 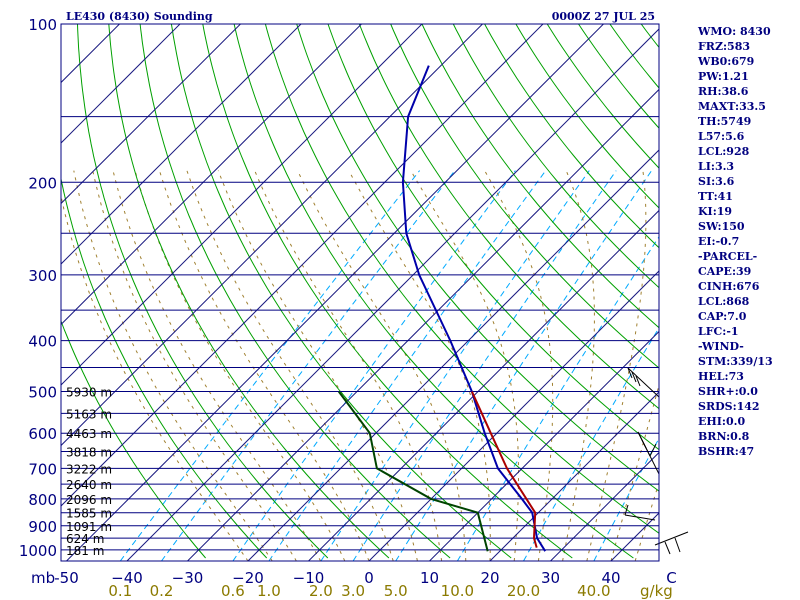 What do you see at coordinates (723, 91) in the screenshot?
I see `side-panel-item: RH:38.6` at bounding box center [723, 91].